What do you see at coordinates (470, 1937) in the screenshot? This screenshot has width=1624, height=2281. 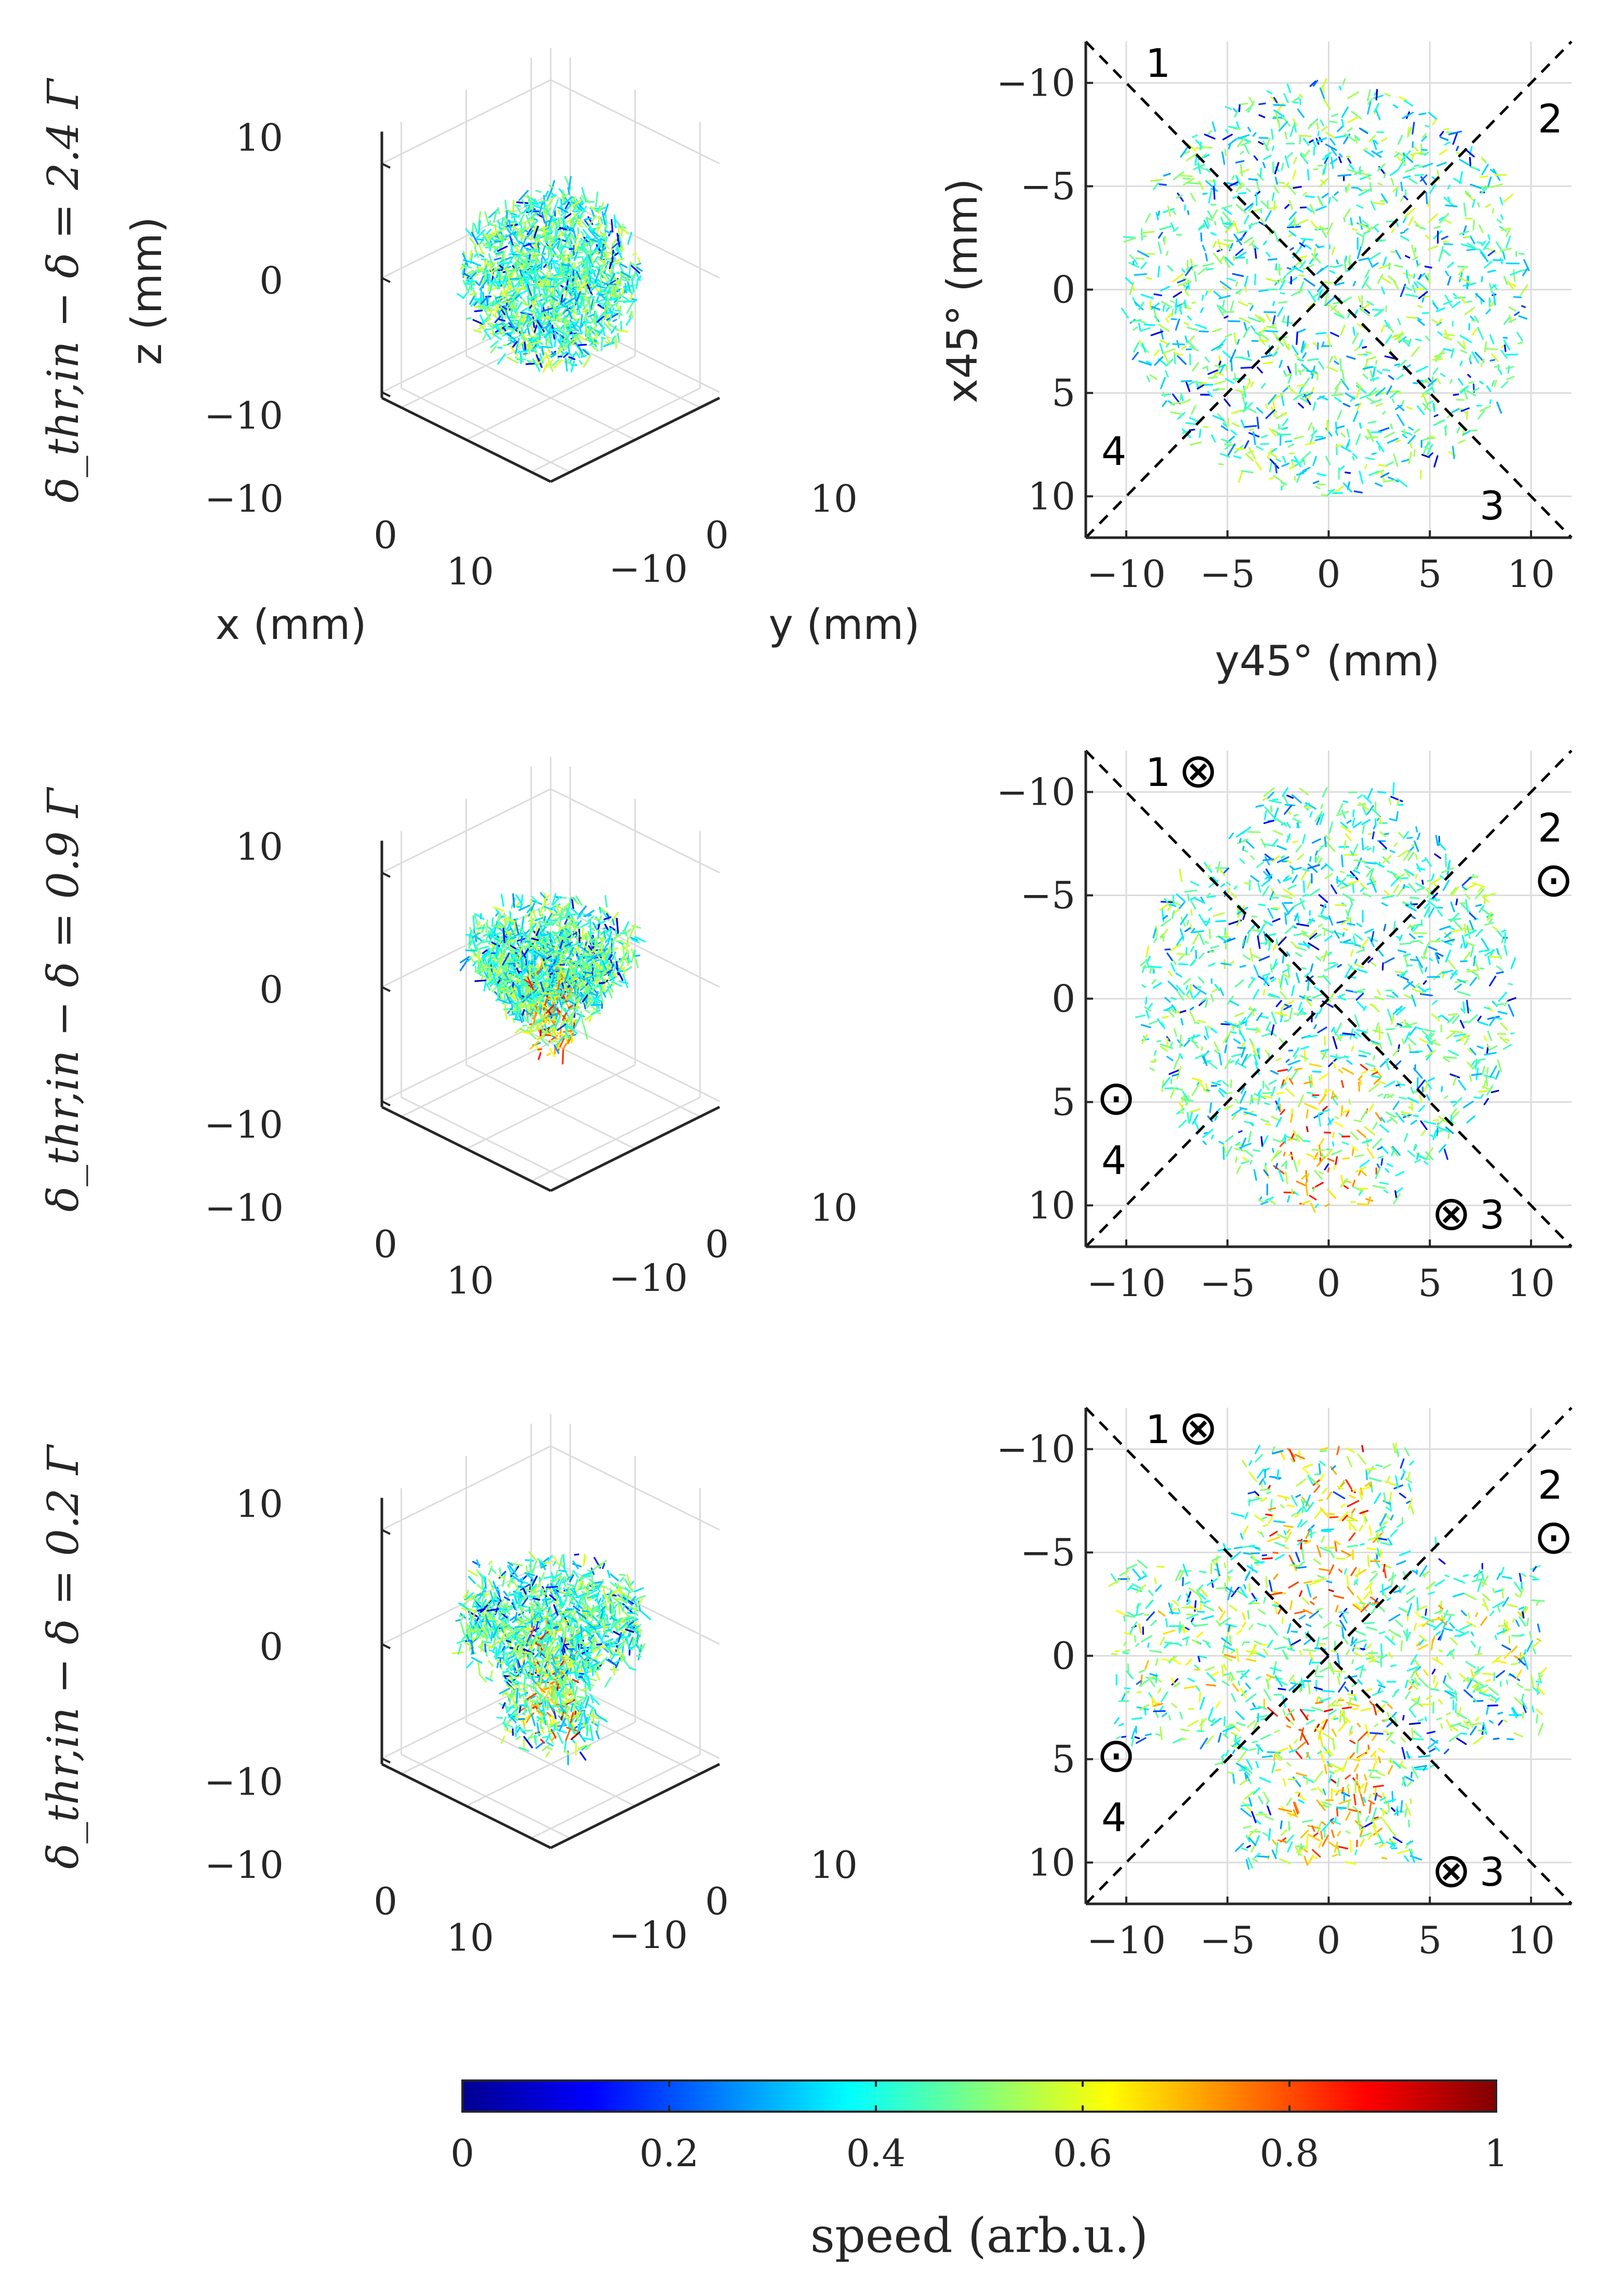 I see `x-tick-right: 10` at bounding box center [470, 1937].